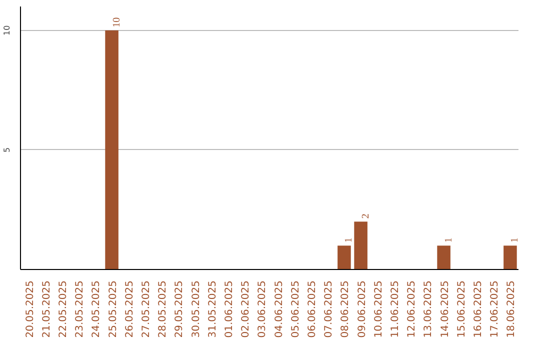  I want to click on x-tick-label: 20.05.2025, so click(30, 309).